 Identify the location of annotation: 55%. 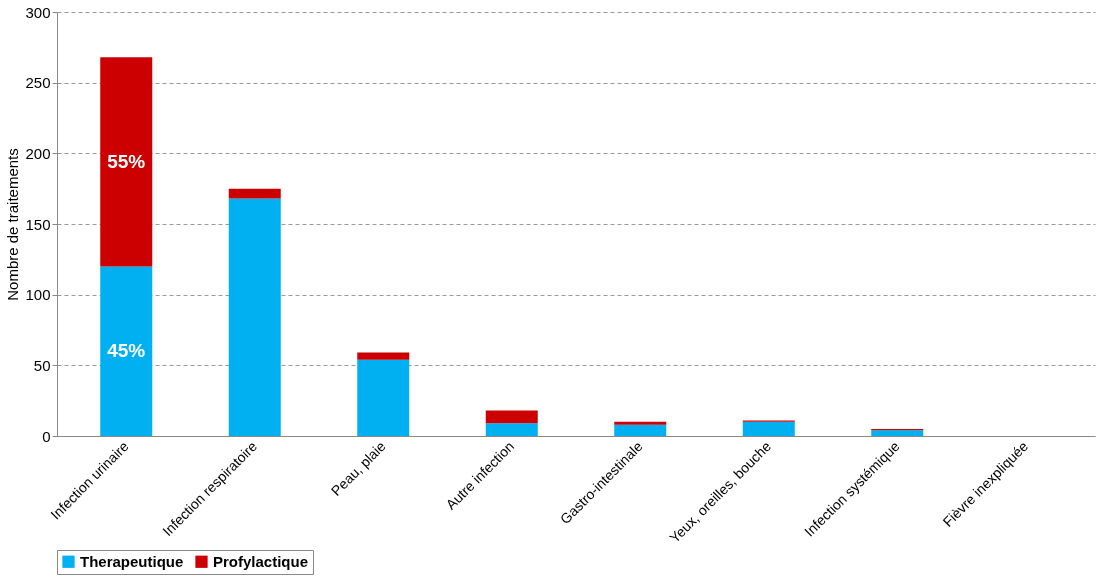
(126, 161).